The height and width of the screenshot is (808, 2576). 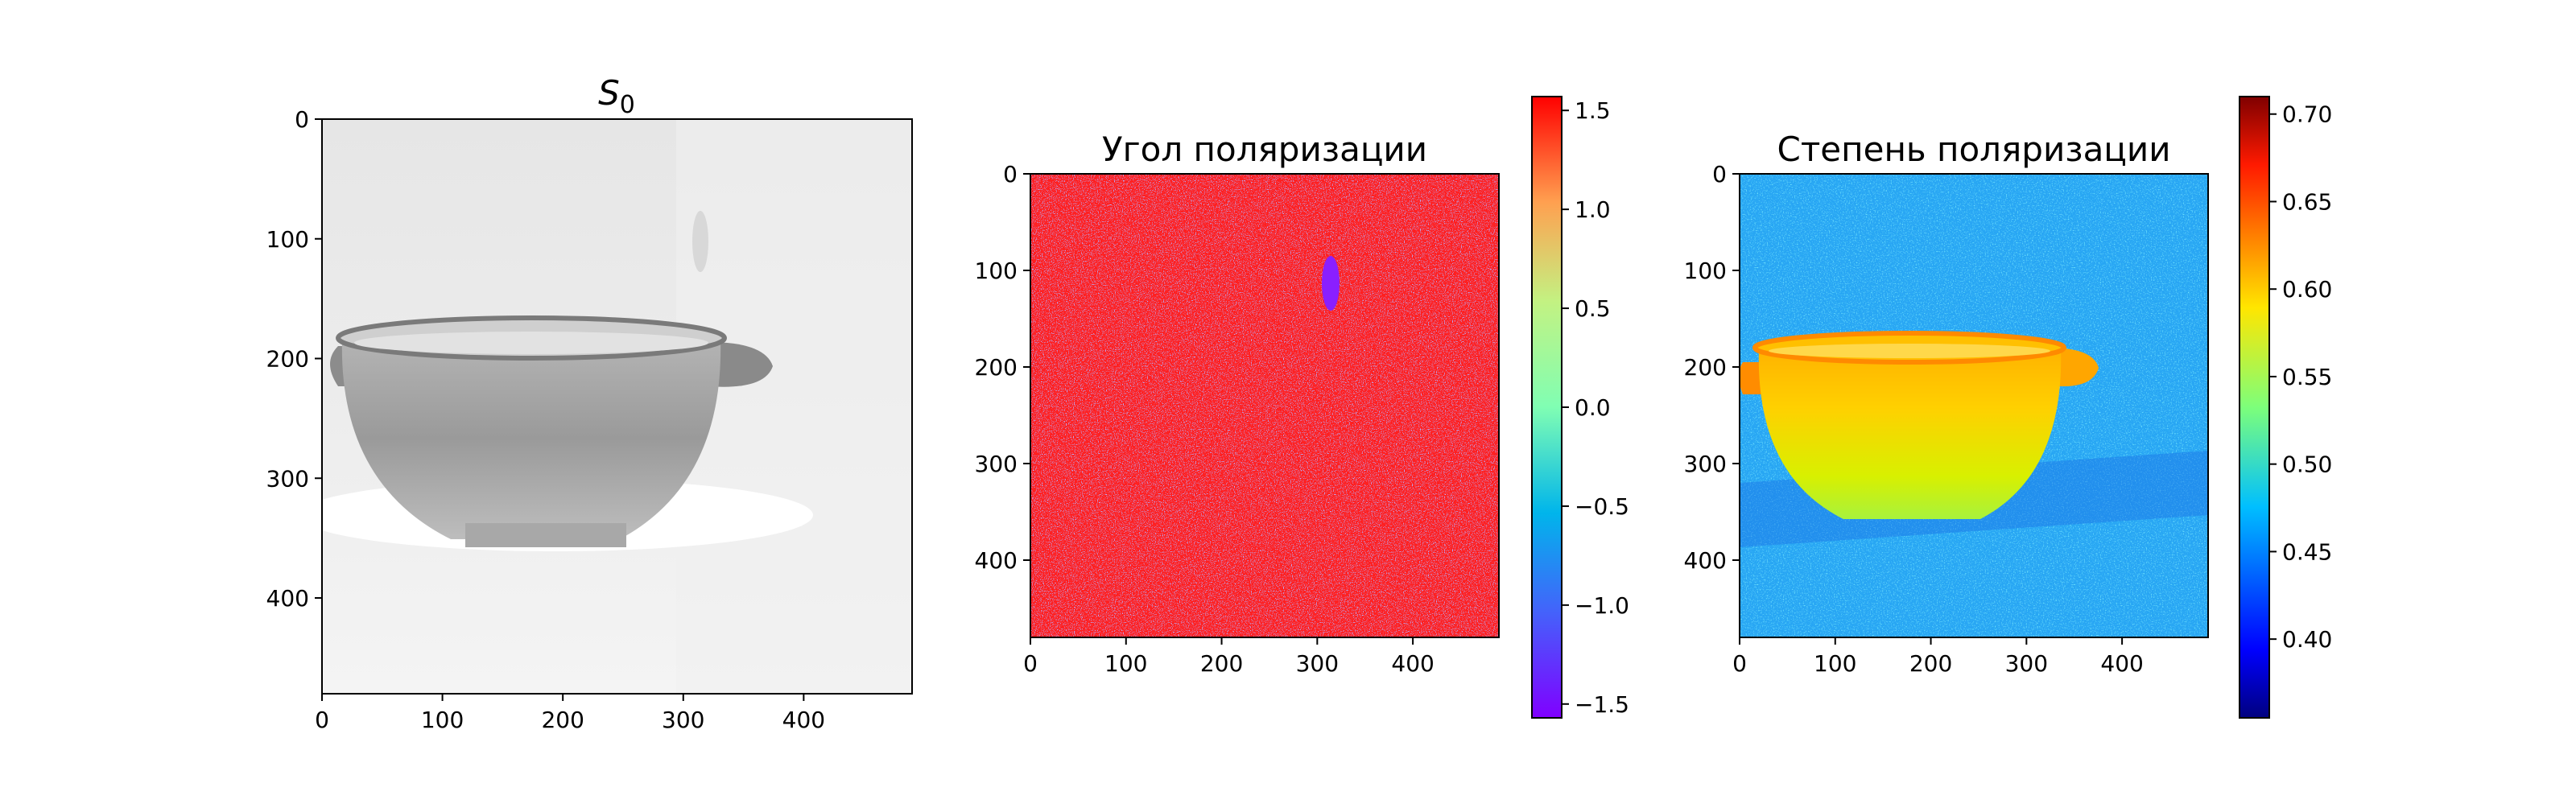 What do you see at coordinates (2307, 201) in the screenshot?
I see `colorbar-tick-label: 0.65` at bounding box center [2307, 201].